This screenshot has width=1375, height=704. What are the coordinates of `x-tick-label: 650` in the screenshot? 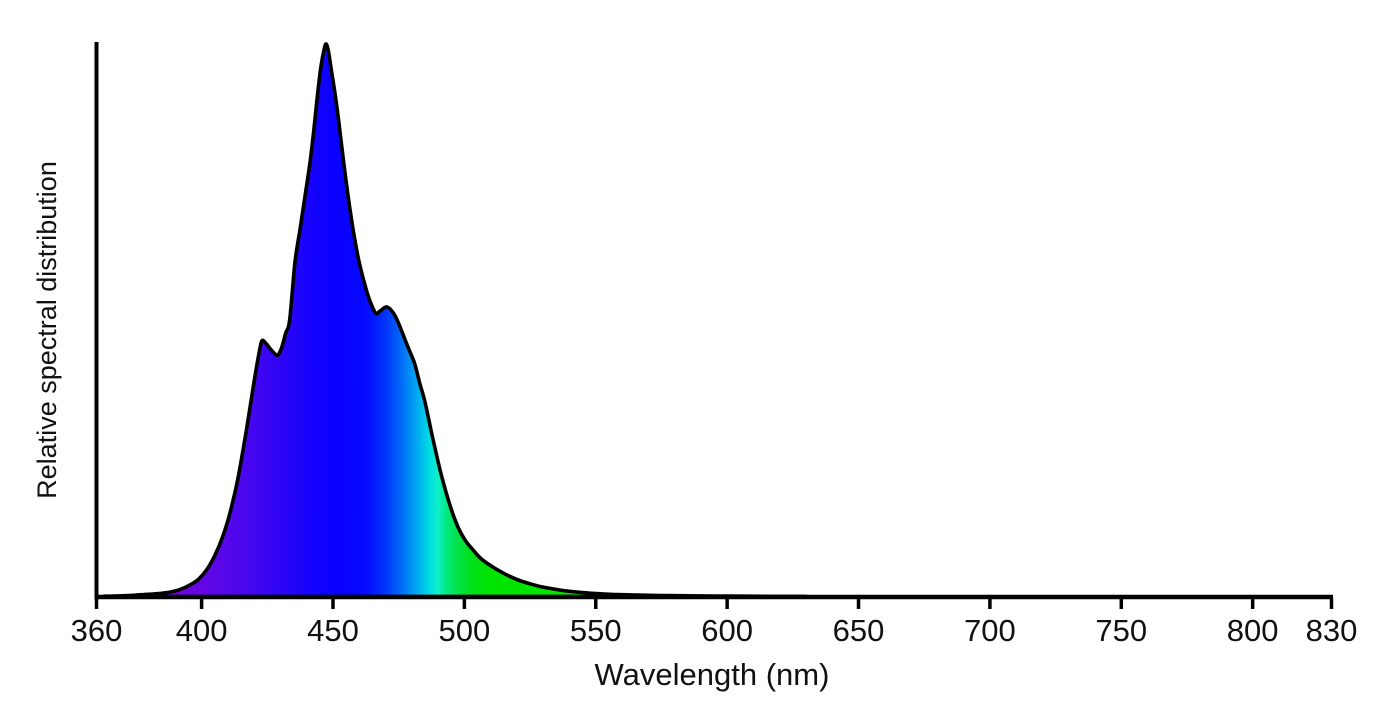 It's located at (859, 630).